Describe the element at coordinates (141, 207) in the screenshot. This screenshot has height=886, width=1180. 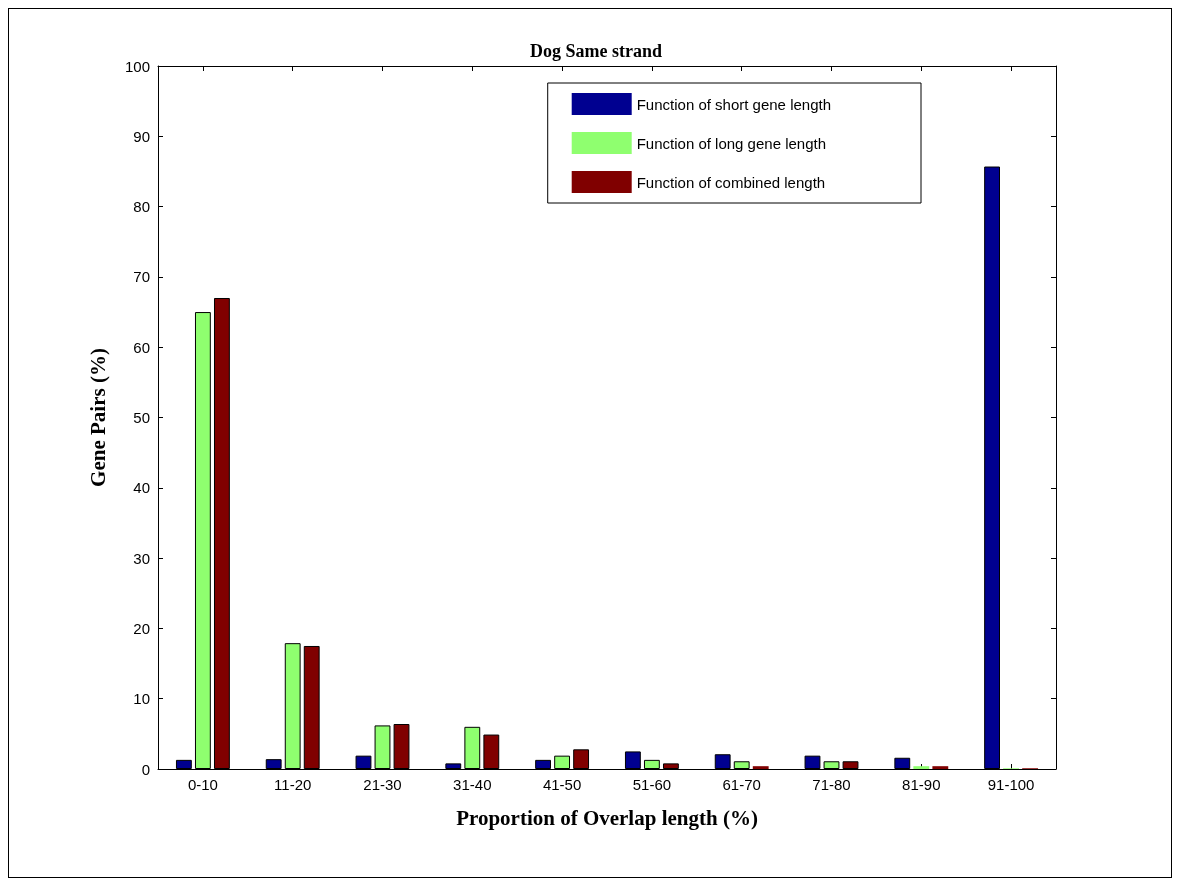
I see `y-tick-label: 80` at that location.